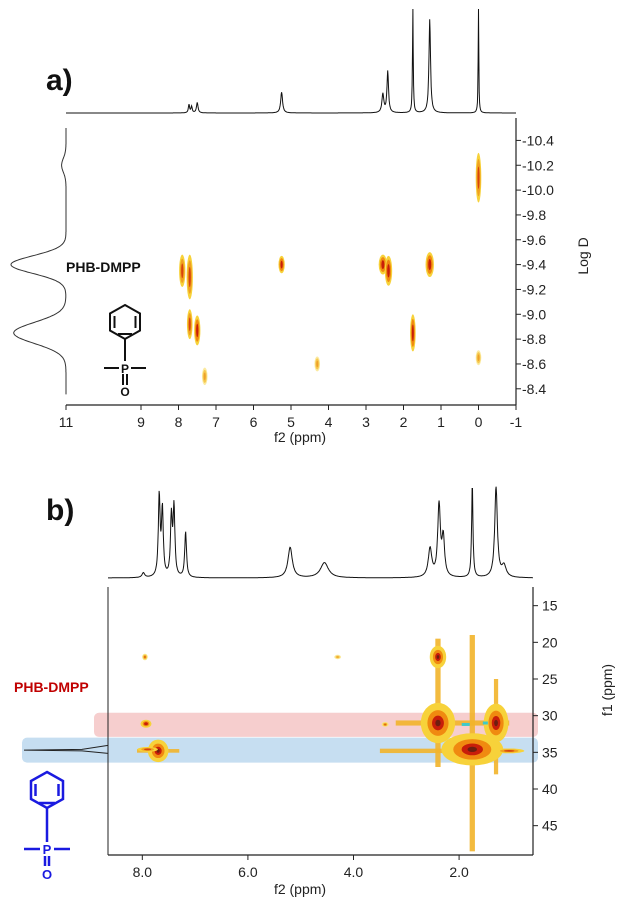 The height and width of the screenshot is (897, 618). What do you see at coordinates (143, 872) in the screenshot?
I see `panel-b-x-tick-label: 8.0` at bounding box center [143, 872].